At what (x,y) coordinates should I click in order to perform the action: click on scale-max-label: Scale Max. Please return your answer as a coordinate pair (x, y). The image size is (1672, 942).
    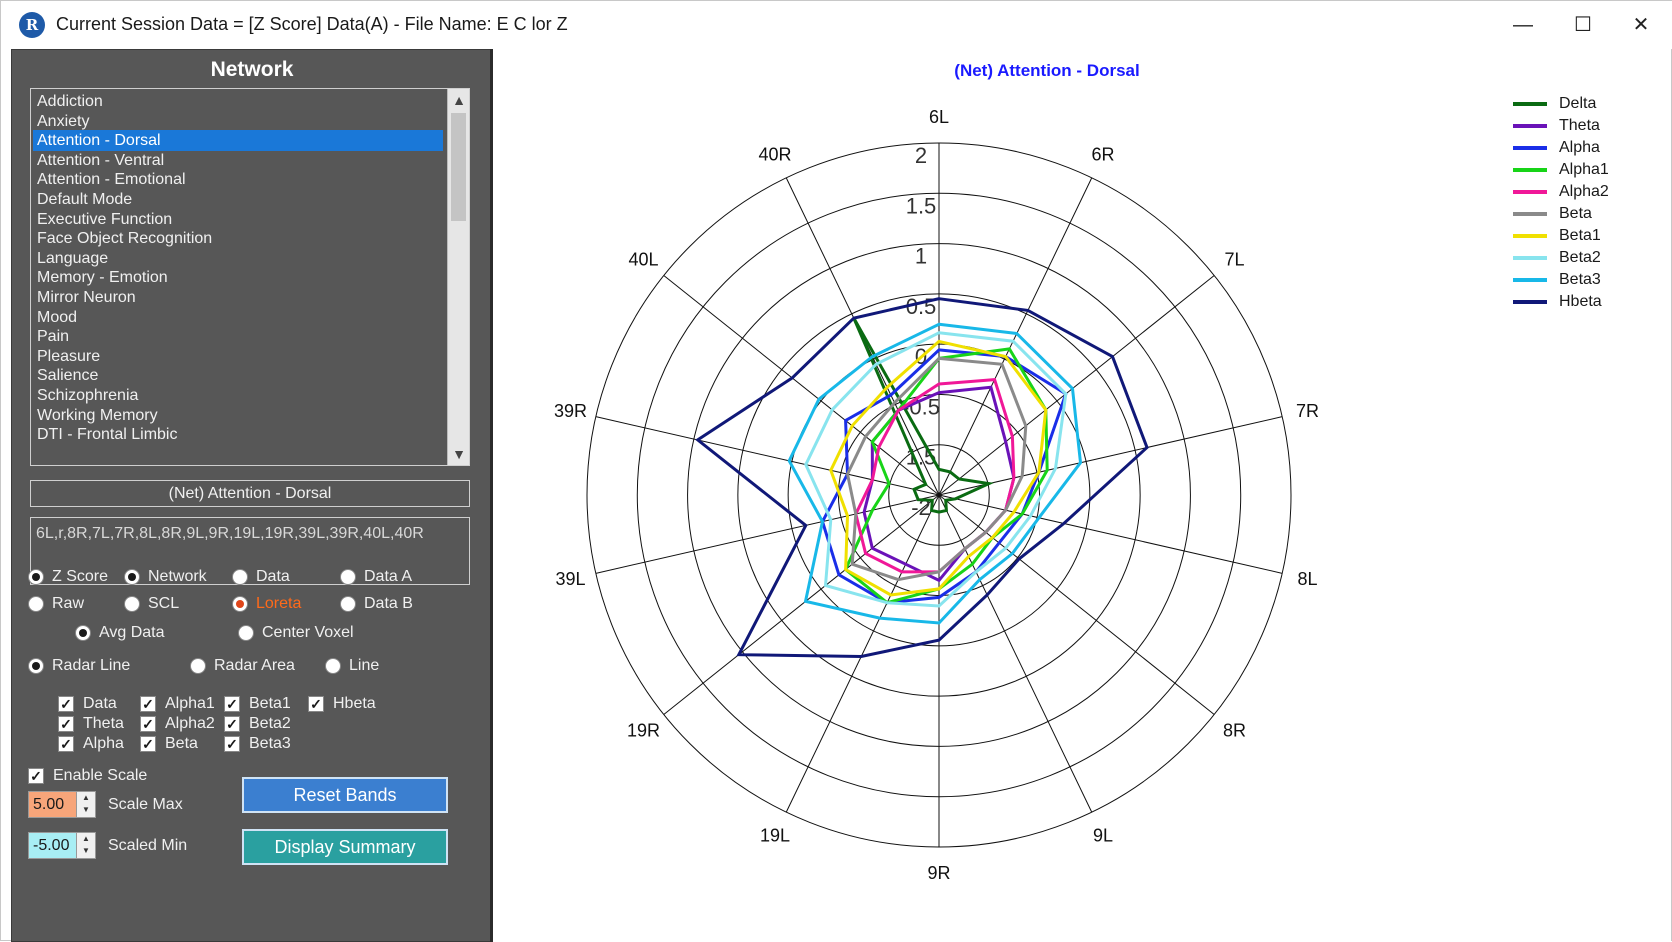
    Looking at the image, I should click on (145, 804).